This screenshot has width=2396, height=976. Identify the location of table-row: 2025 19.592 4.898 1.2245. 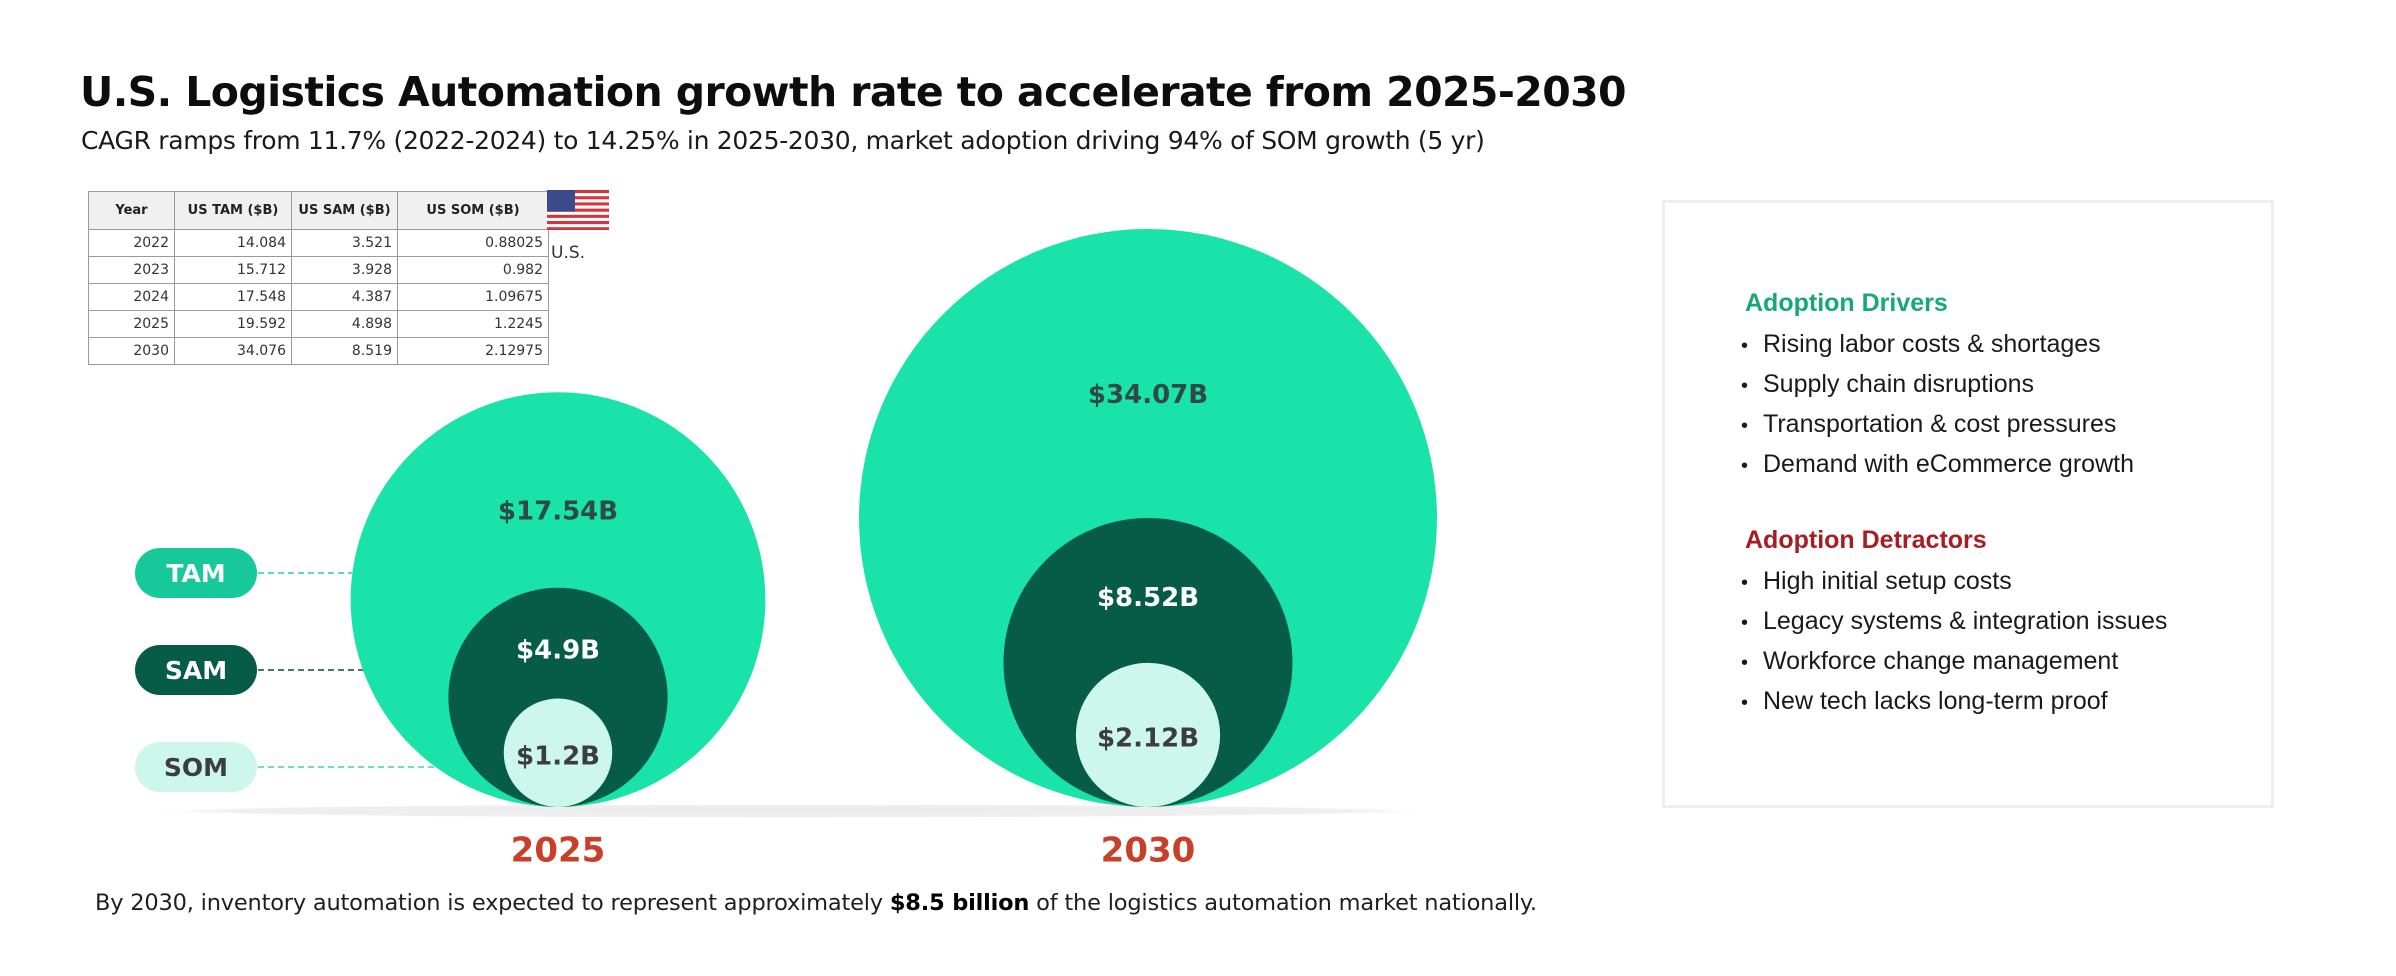
(318, 324).